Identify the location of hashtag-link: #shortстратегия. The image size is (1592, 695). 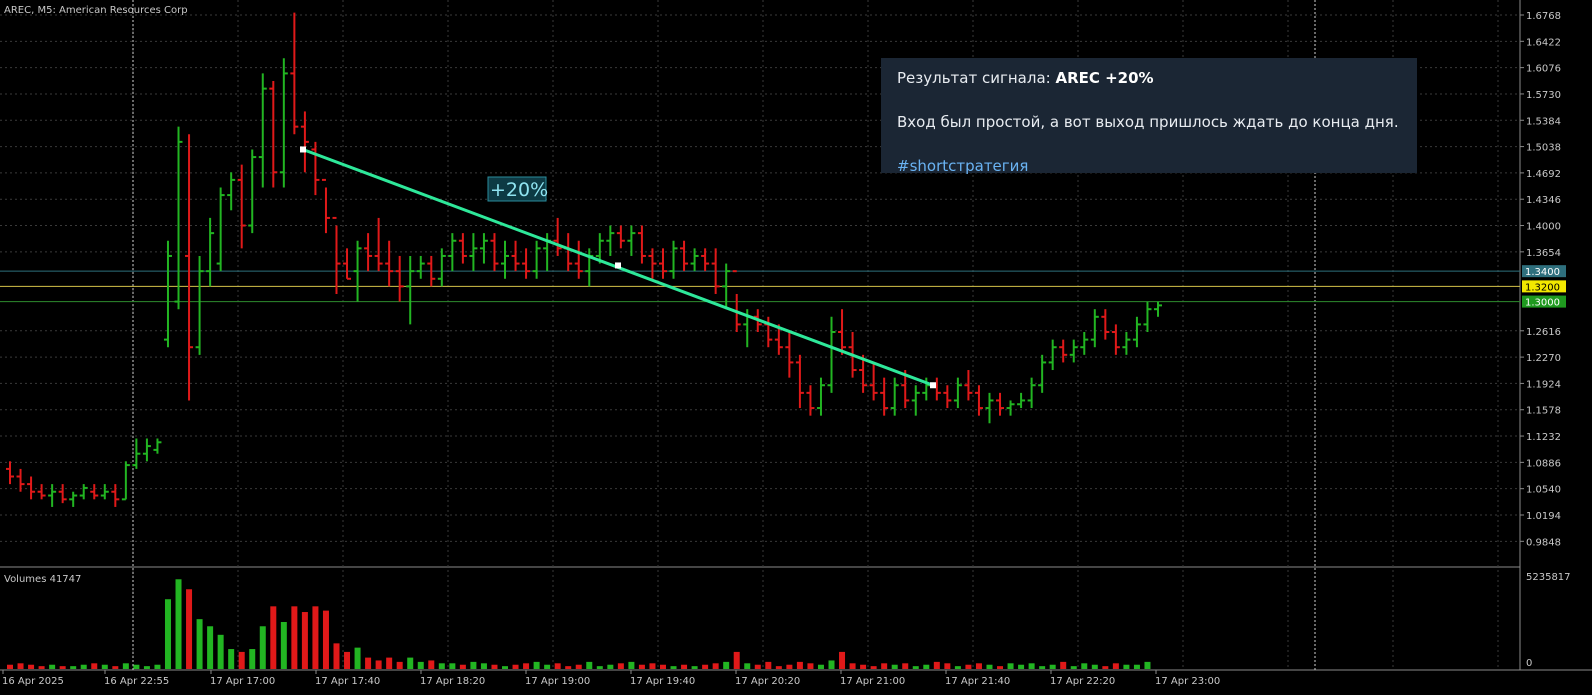
(963, 166).